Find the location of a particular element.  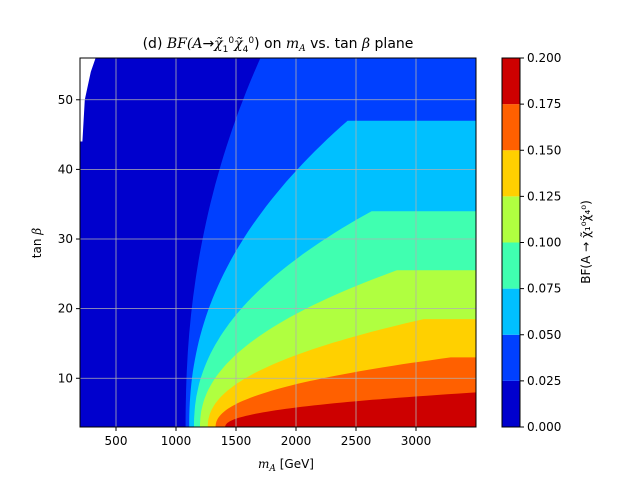

colorbar-tick-label: 0.050 is located at coordinates (544, 335).